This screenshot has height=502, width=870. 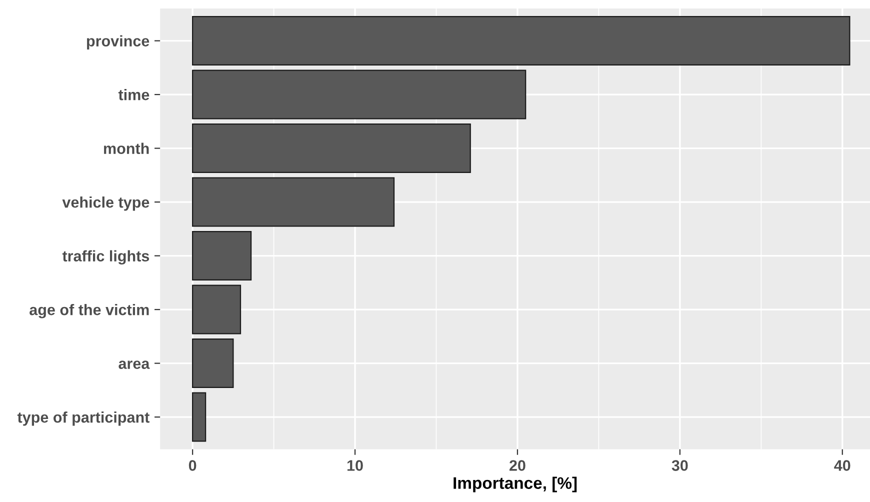 I want to click on y-tick-label: age of the victim, so click(x=89, y=311).